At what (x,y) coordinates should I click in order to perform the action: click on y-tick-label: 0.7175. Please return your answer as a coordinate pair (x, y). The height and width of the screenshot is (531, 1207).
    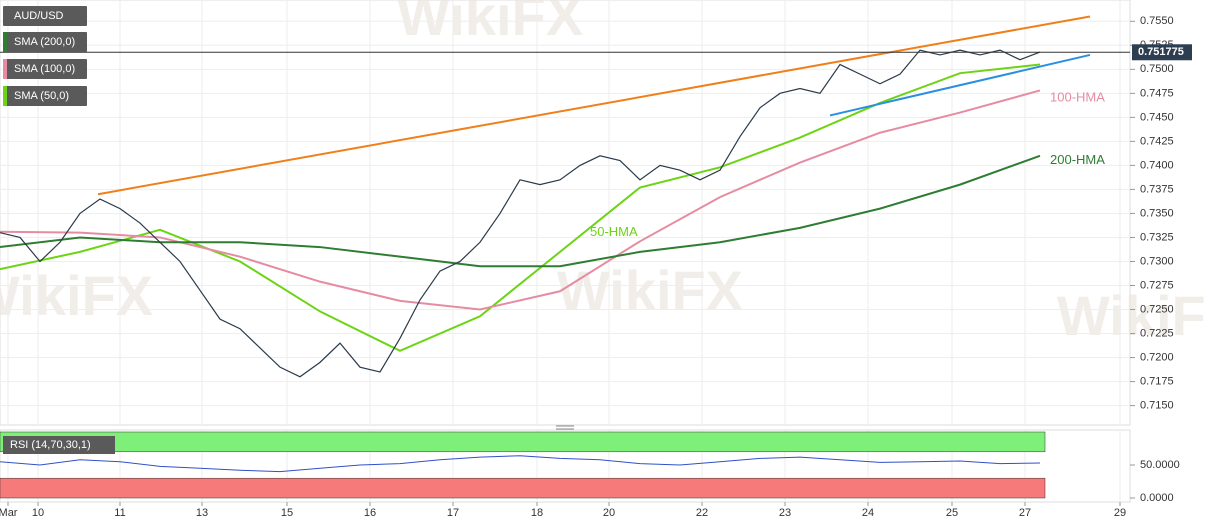
    Looking at the image, I should click on (1157, 381).